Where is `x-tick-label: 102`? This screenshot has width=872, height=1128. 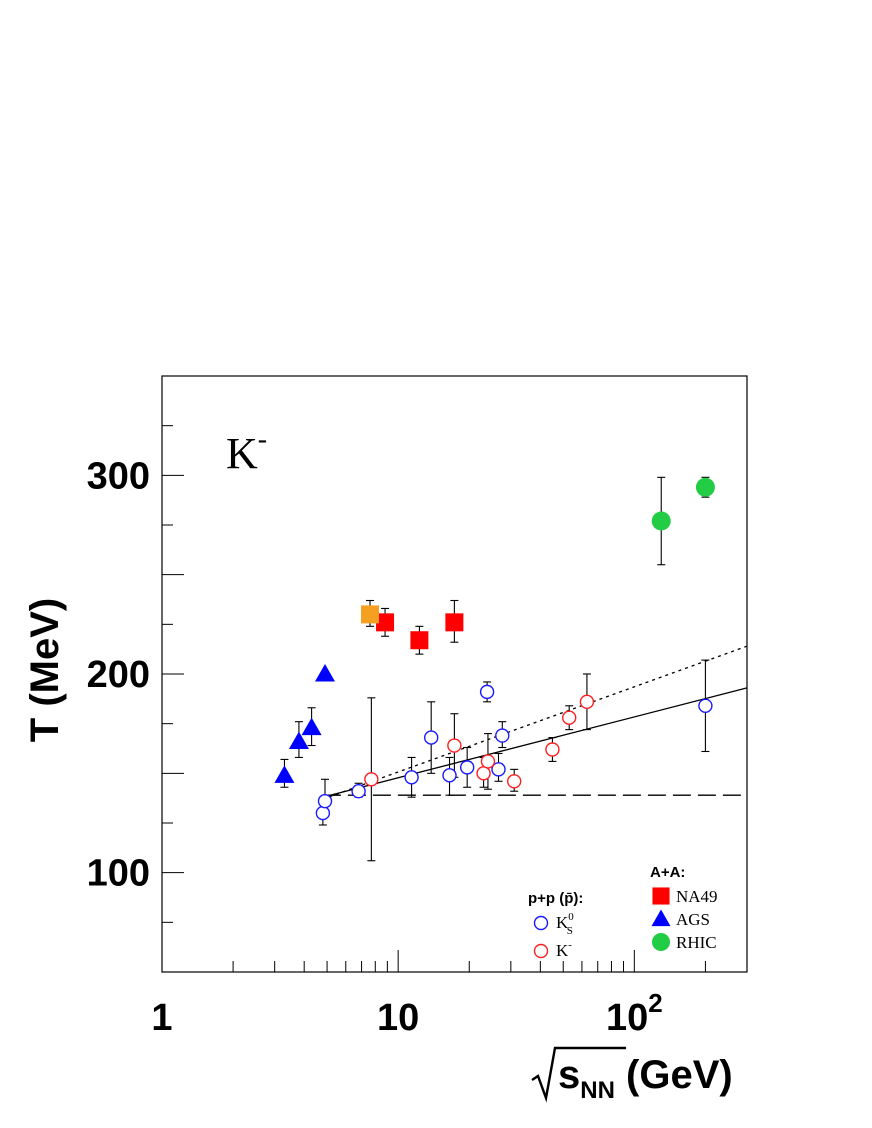
x-tick-label: 102 is located at coordinates (634, 1013).